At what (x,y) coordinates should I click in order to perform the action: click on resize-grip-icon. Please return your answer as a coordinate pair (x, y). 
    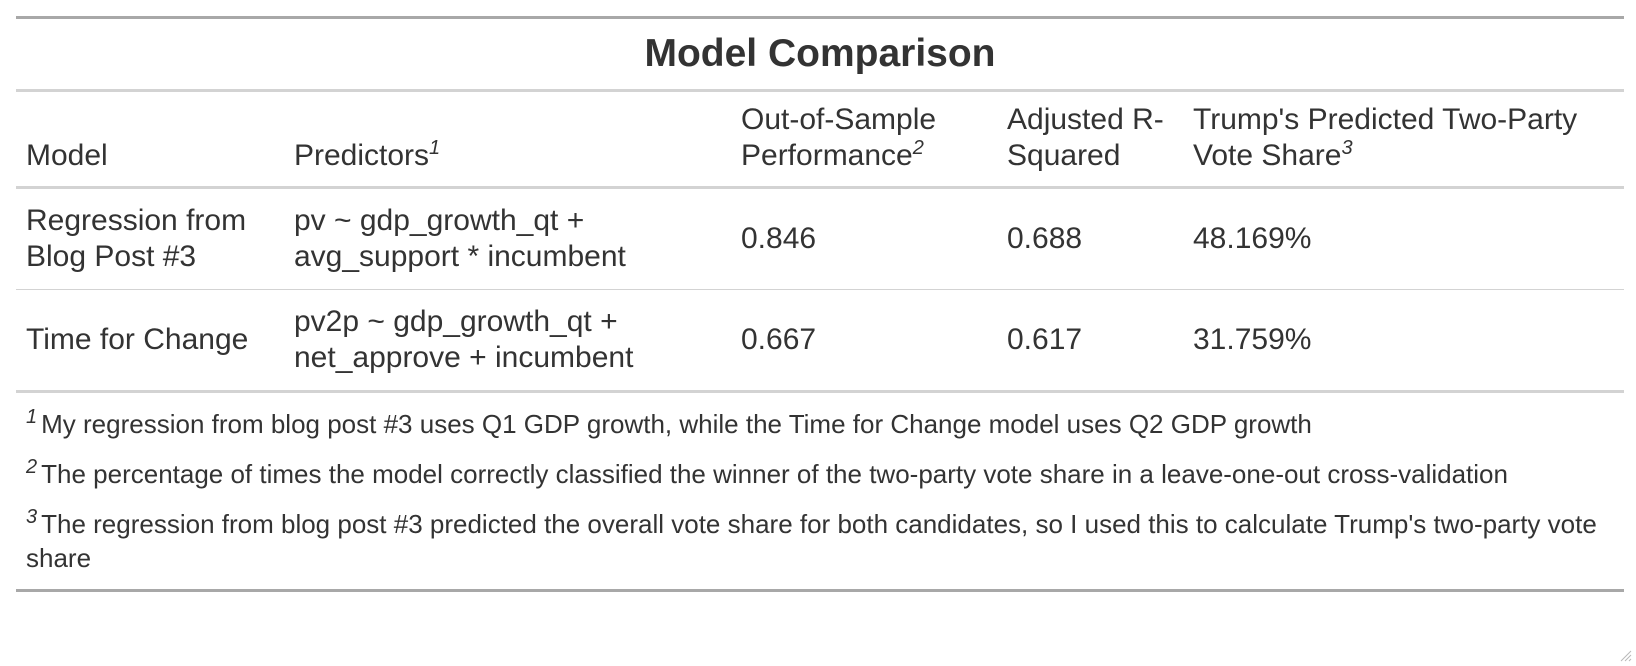
    Looking at the image, I should click on (1625, 655).